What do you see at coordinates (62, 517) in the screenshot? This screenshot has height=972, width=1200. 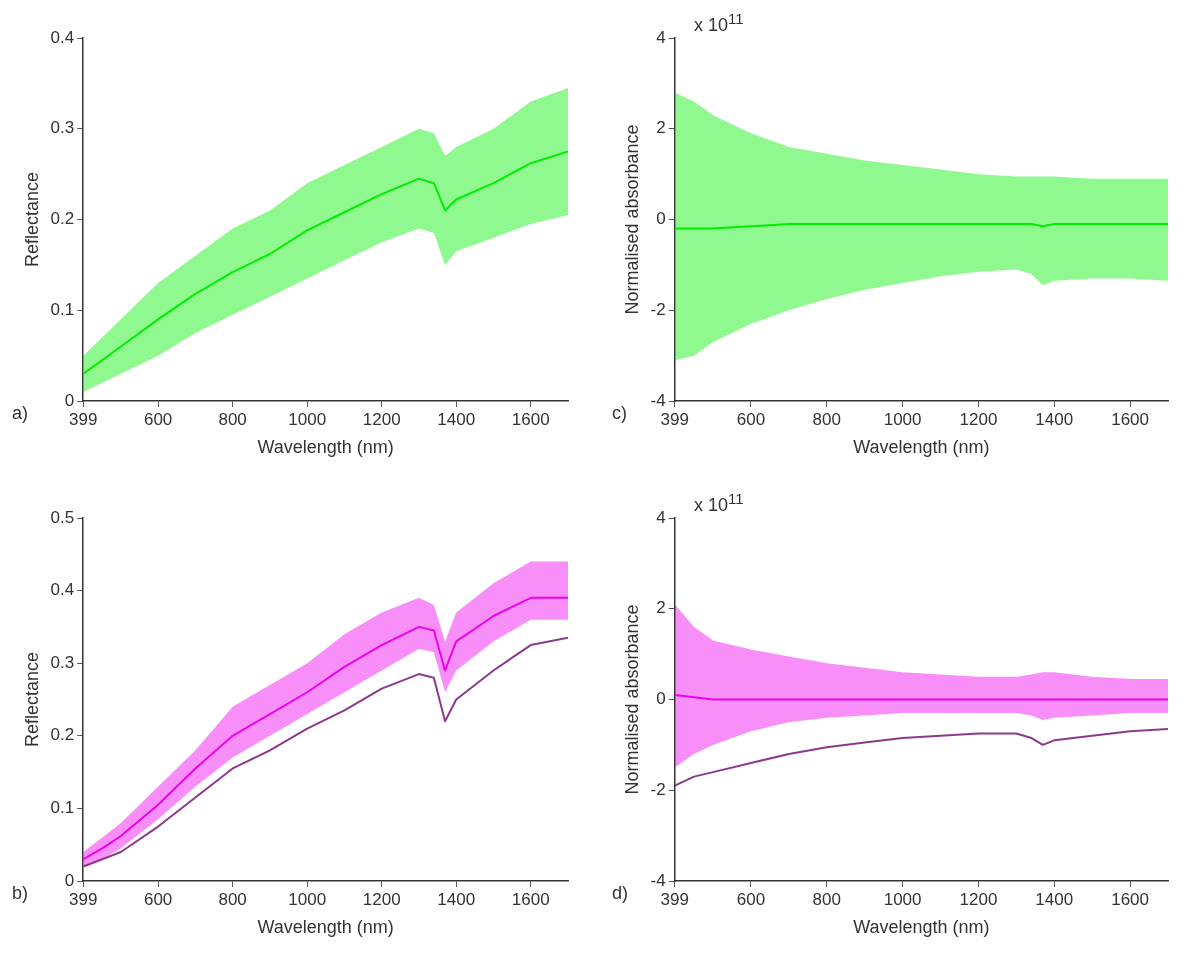 I see `y-tick-label: 0.5` at bounding box center [62, 517].